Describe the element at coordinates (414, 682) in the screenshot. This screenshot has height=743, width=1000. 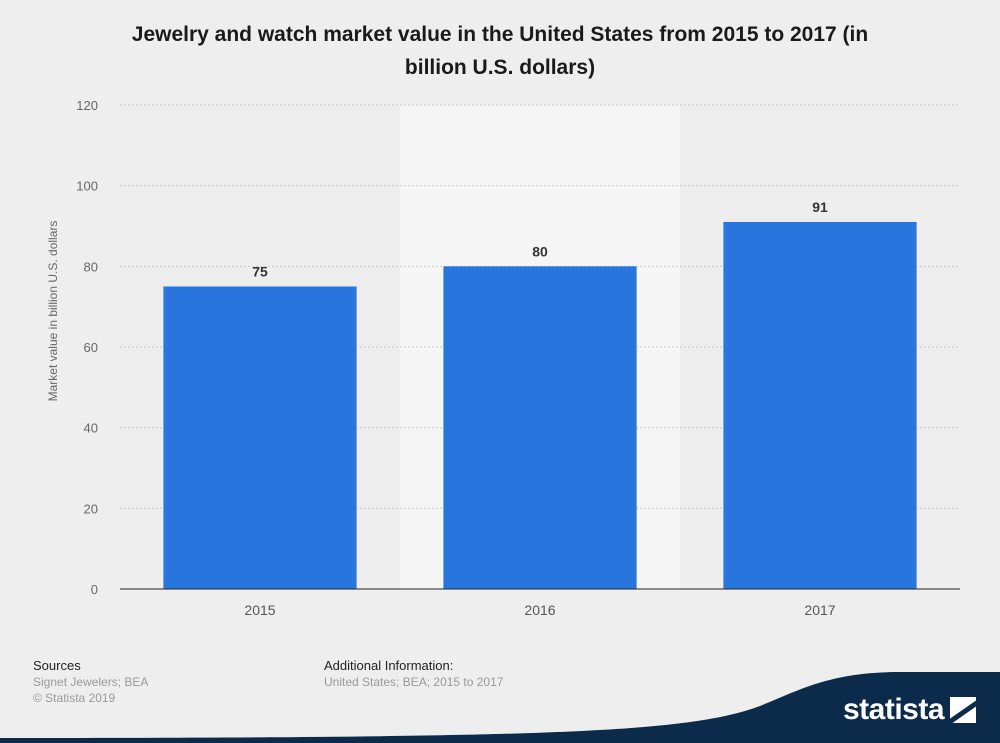
I see `additional-info-text: United States; BEA; 2015 to 2017` at that location.